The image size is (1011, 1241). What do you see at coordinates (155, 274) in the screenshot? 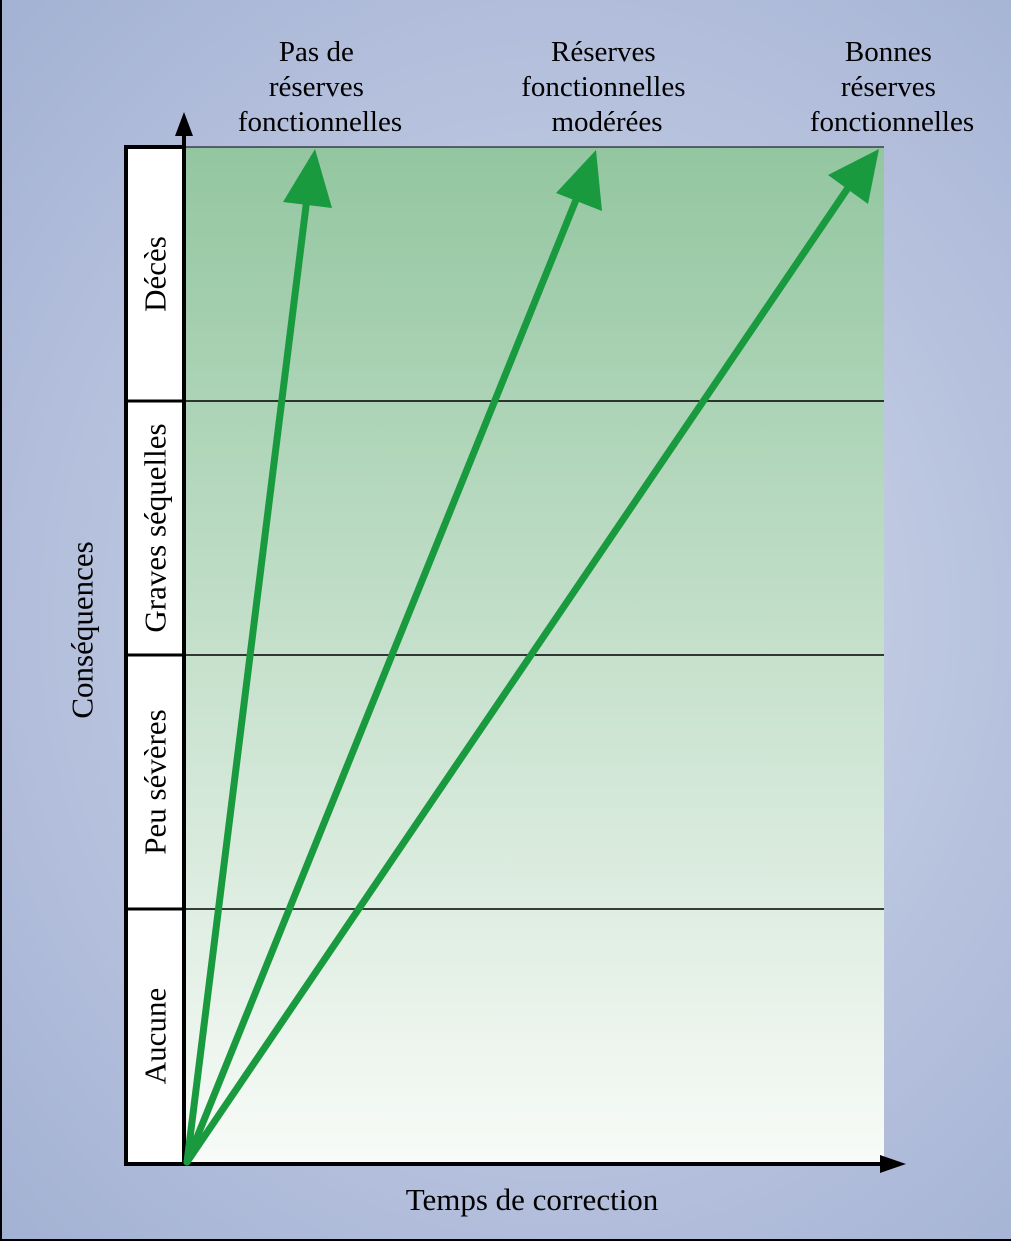
I see `level-label-deces: Décès` at bounding box center [155, 274].